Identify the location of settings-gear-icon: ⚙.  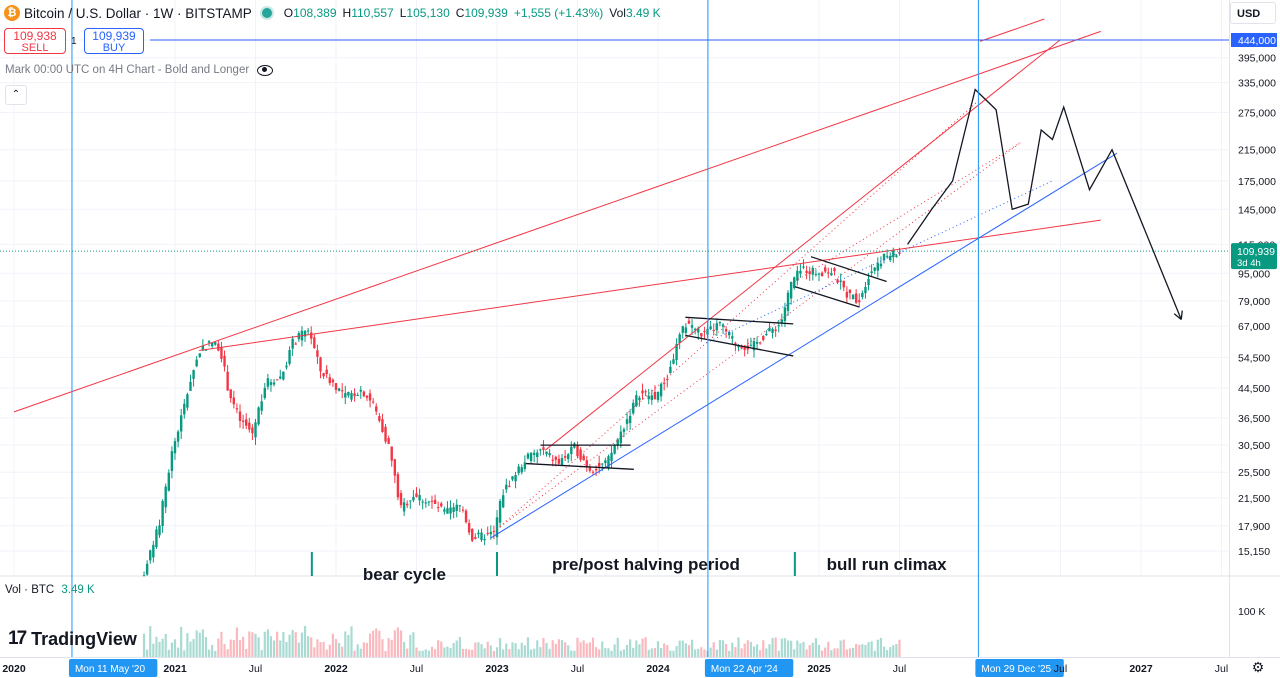
(1258, 667).